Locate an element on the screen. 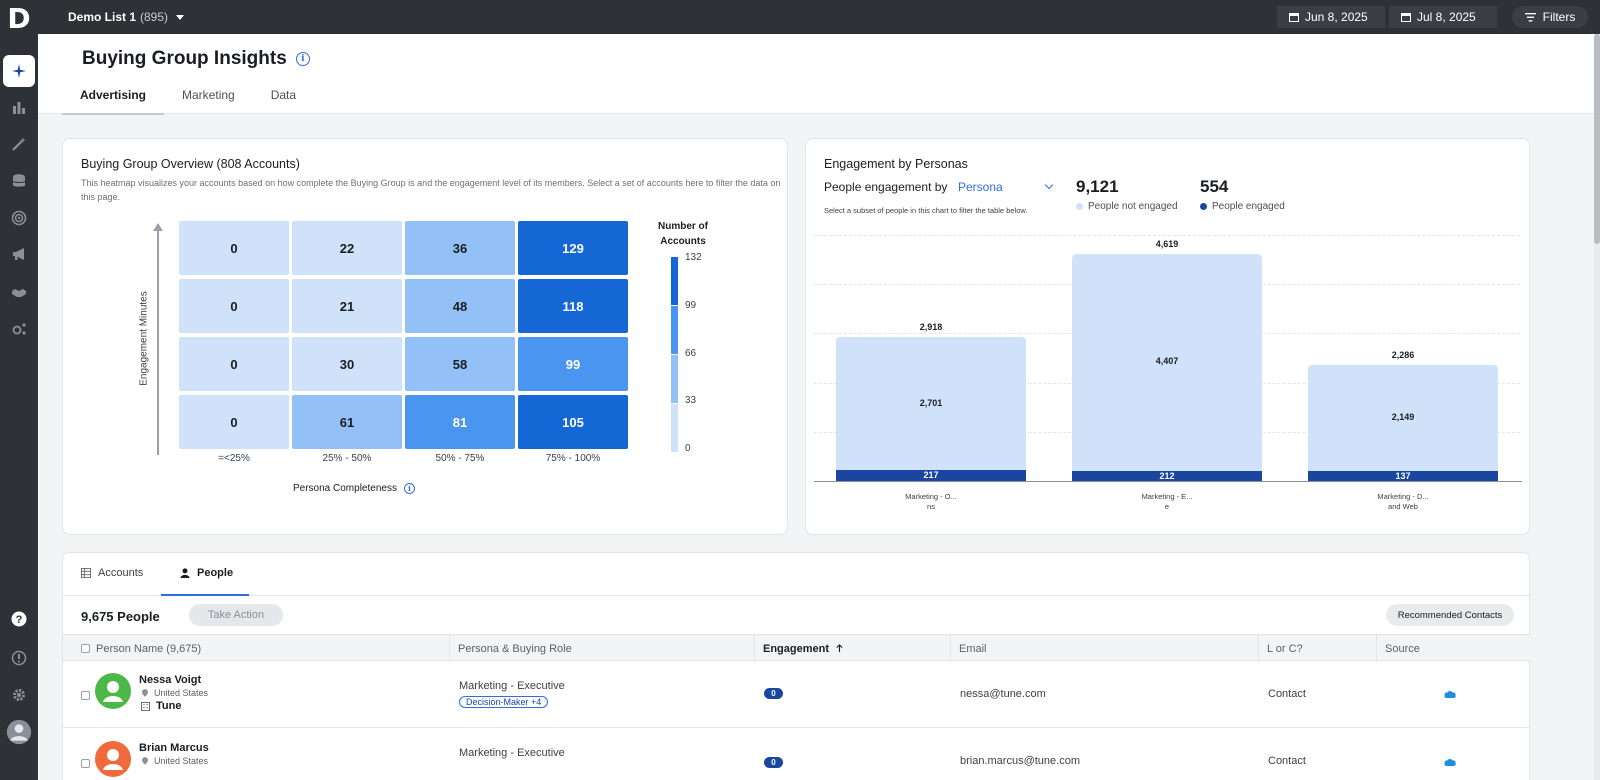 The height and width of the screenshot is (780, 1600). overview-title: Buying Group Overview (808 Accounts) is located at coordinates (190, 164).